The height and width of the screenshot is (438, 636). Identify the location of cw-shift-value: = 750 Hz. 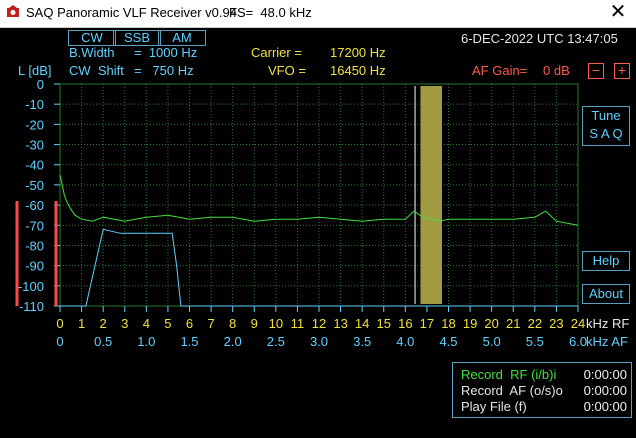
(164, 70).